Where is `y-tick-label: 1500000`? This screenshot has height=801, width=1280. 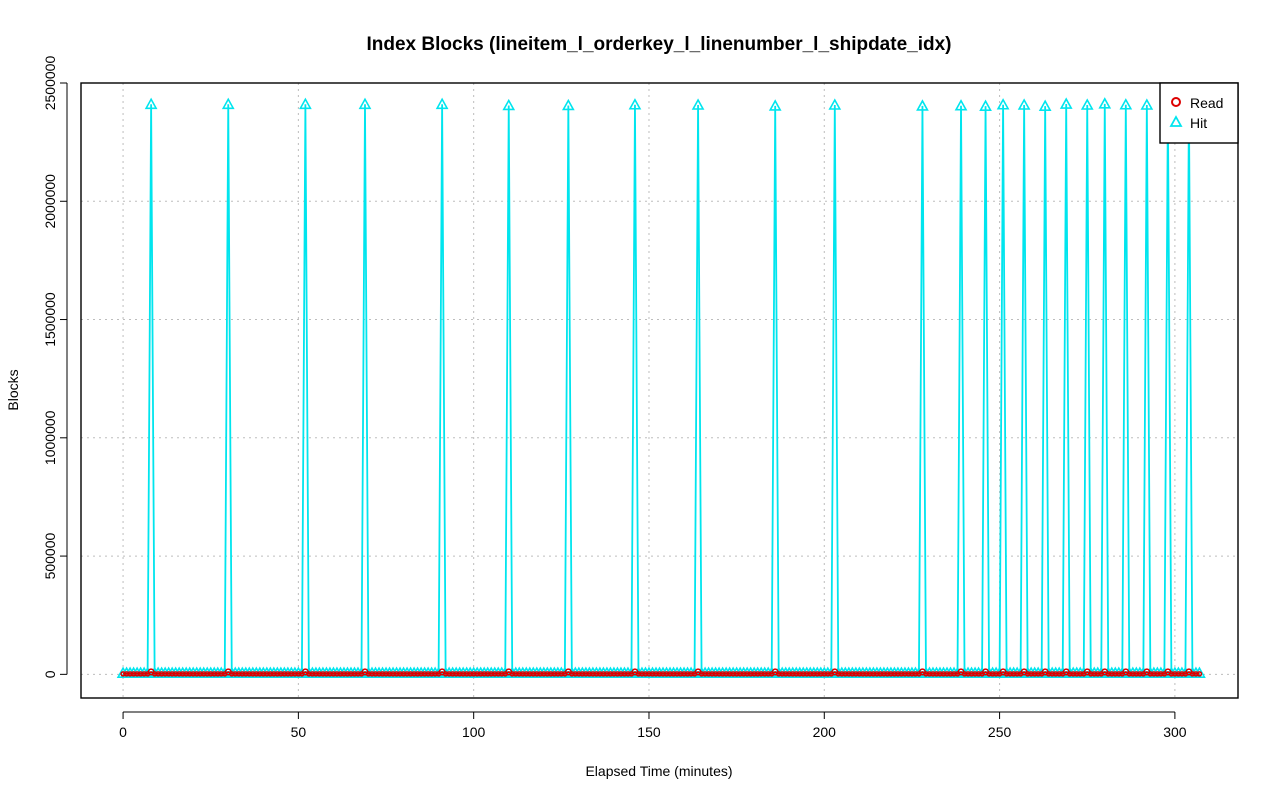
y-tick-label: 1500000 is located at coordinates (50, 319).